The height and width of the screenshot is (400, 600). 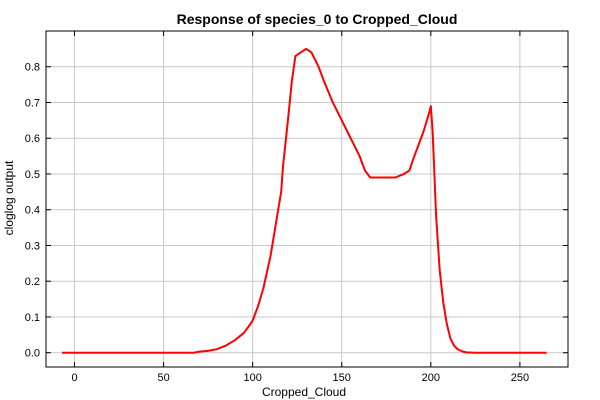 What do you see at coordinates (342, 378) in the screenshot?
I see `x-tick-label: 150` at bounding box center [342, 378].